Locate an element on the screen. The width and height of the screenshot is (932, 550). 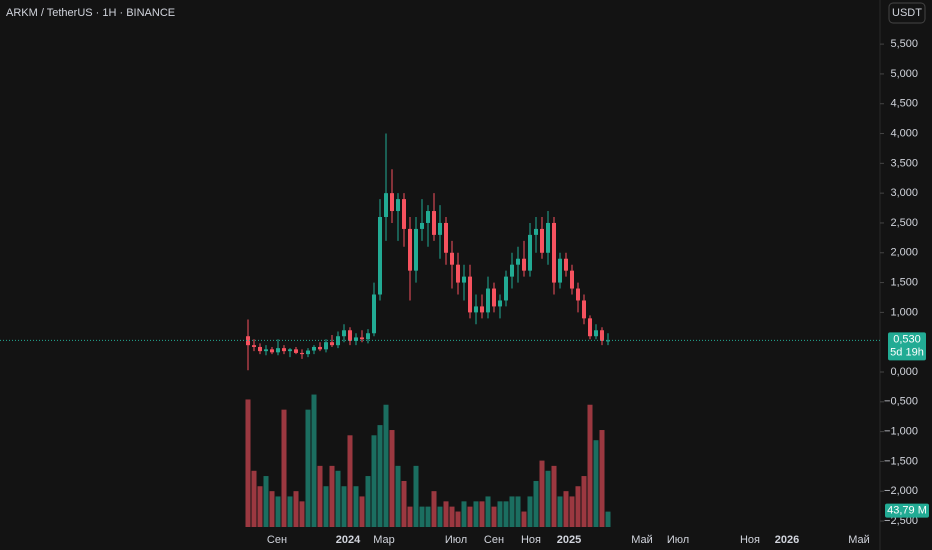
chart-title: ARKM / TetherUS · 1H · BINANCE is located at coordinates (90, 13).